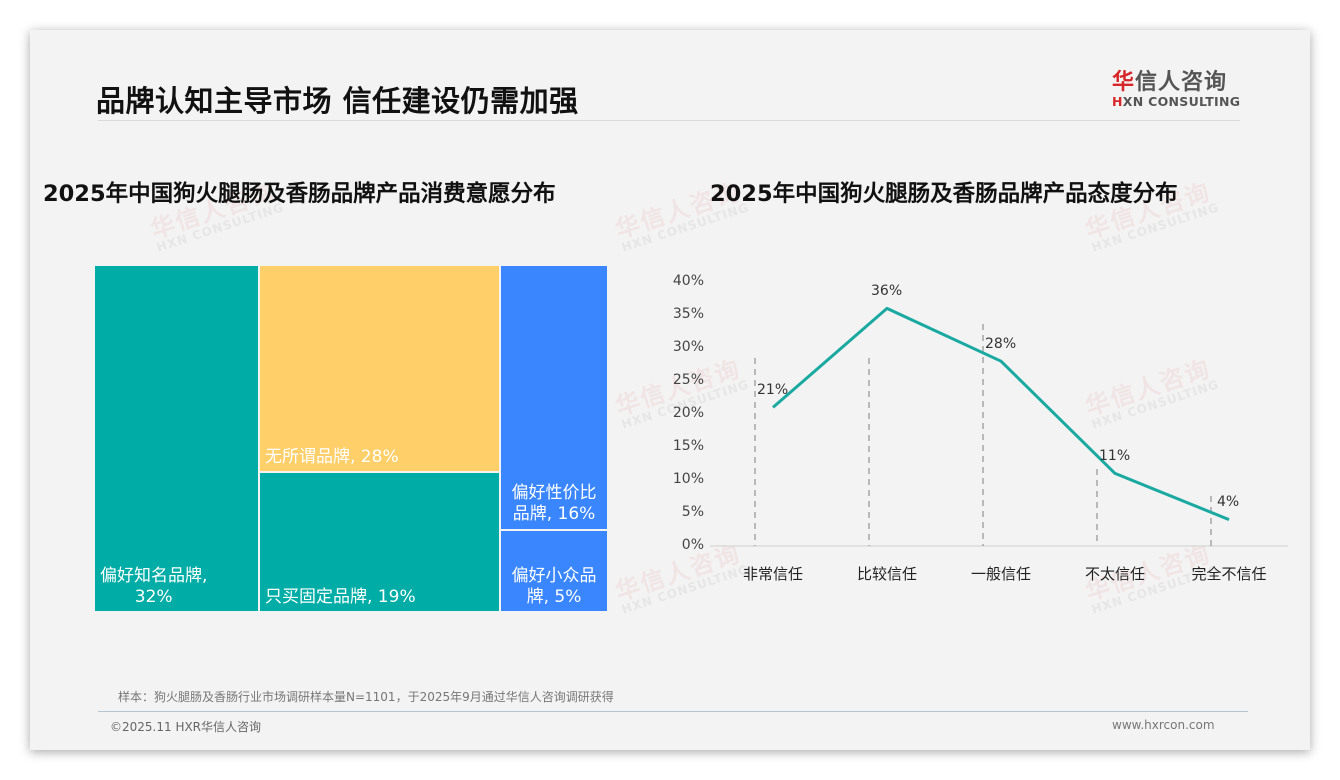  I want to click on company-logo: 华信人咨询 HXN CONSULTING, so click(1176, 86).